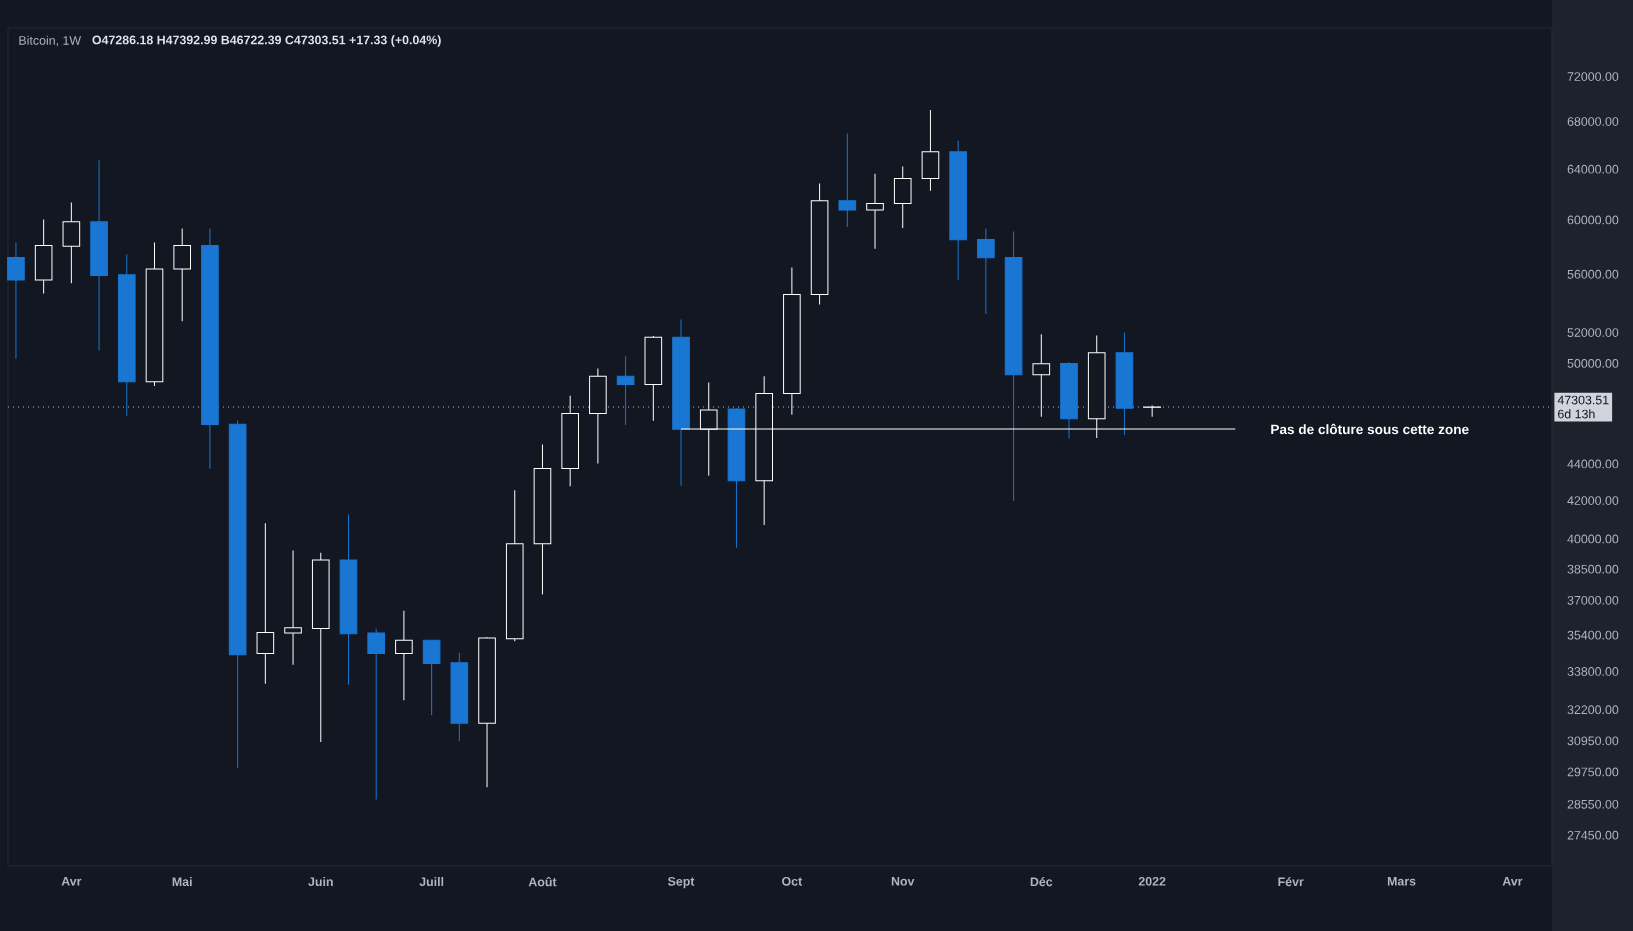 This screenshot has width=1633, height=931. I want to click on x-tick-label: Juin, so click(320, 881).